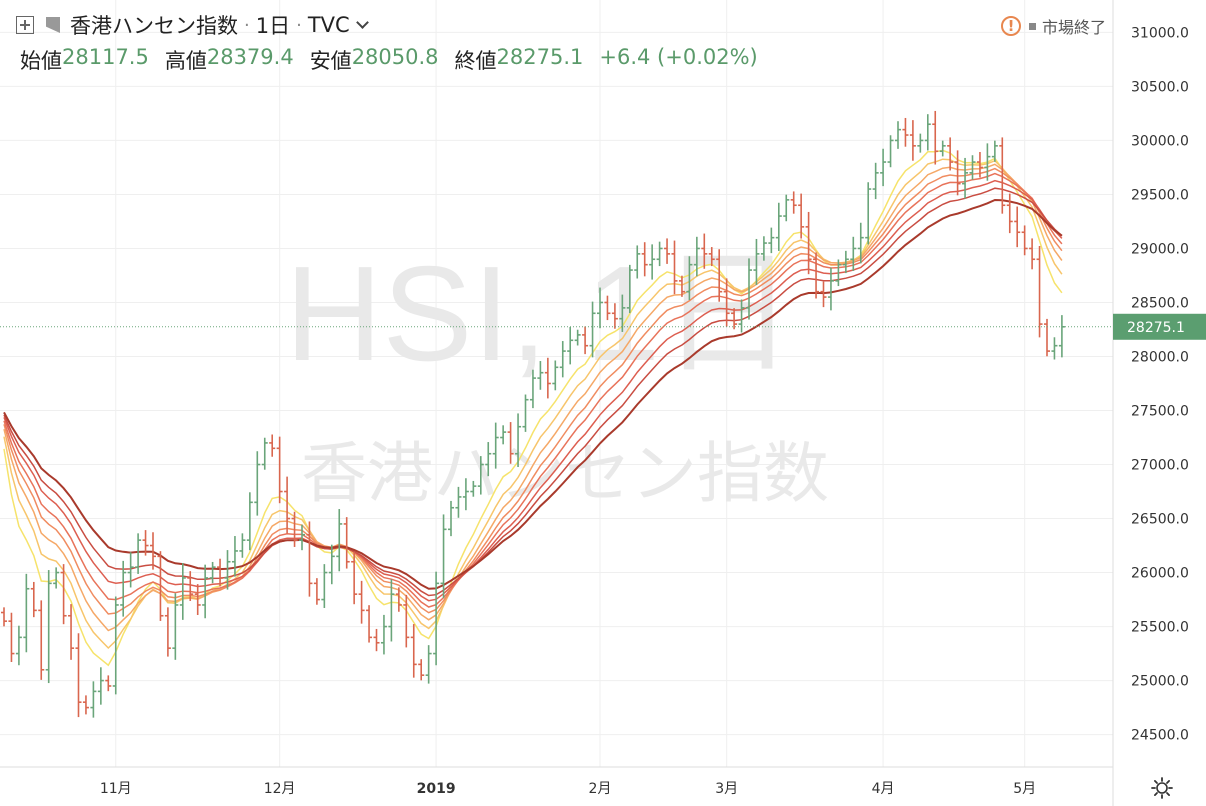  I want to click on exchange-label: TVC, so click(328, 25).